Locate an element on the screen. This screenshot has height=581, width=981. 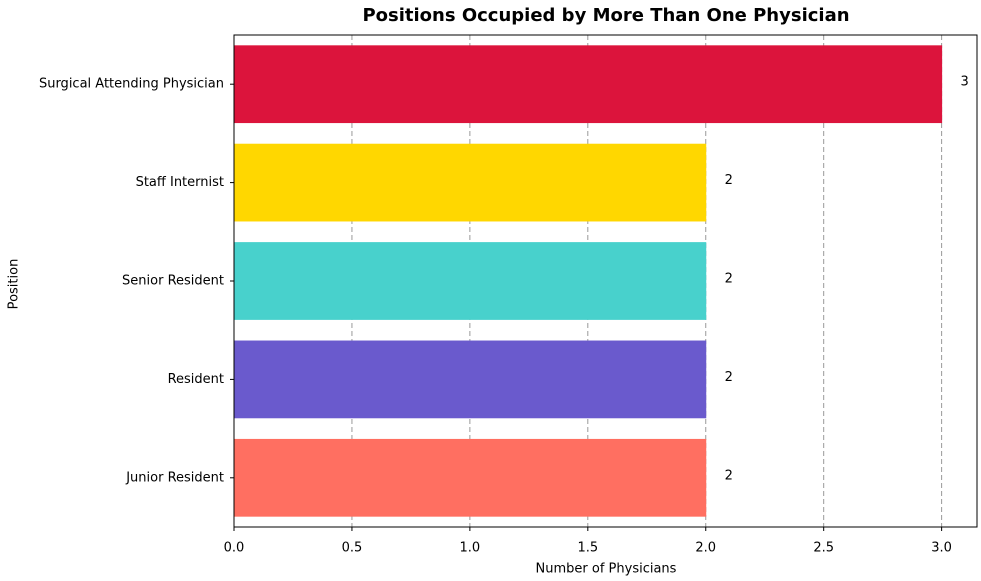
x-tick-label: 0.0 is located at coordinates (234, 548).